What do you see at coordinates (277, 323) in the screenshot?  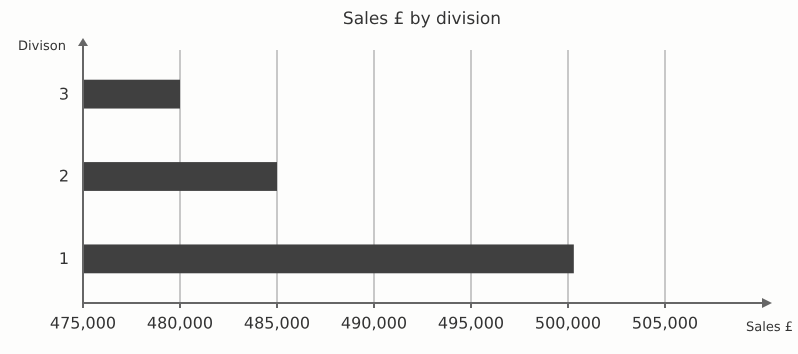 I see `x-tick-label: 485,000` at bounding box center [277, 323].